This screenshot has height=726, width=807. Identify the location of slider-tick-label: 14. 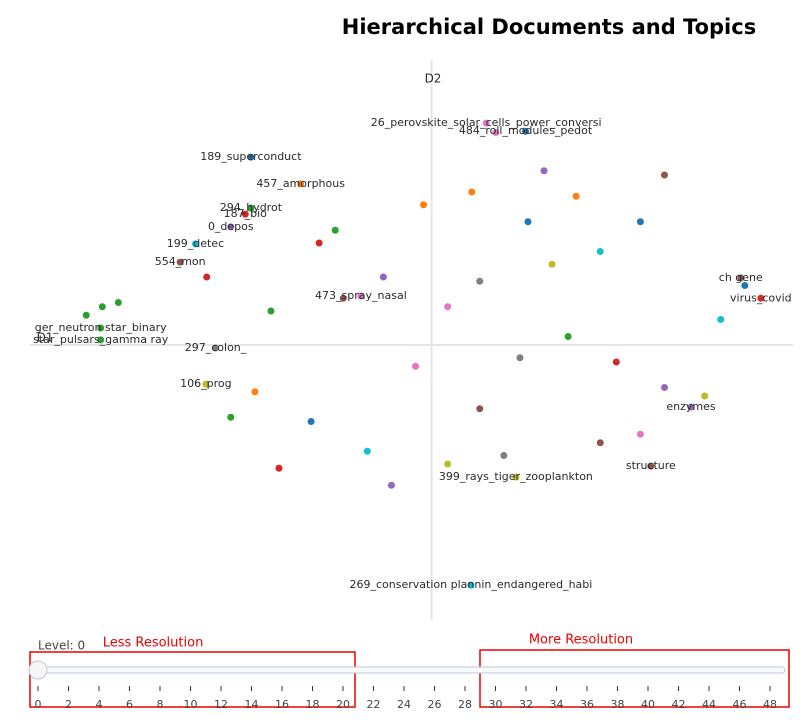
(252, 704).